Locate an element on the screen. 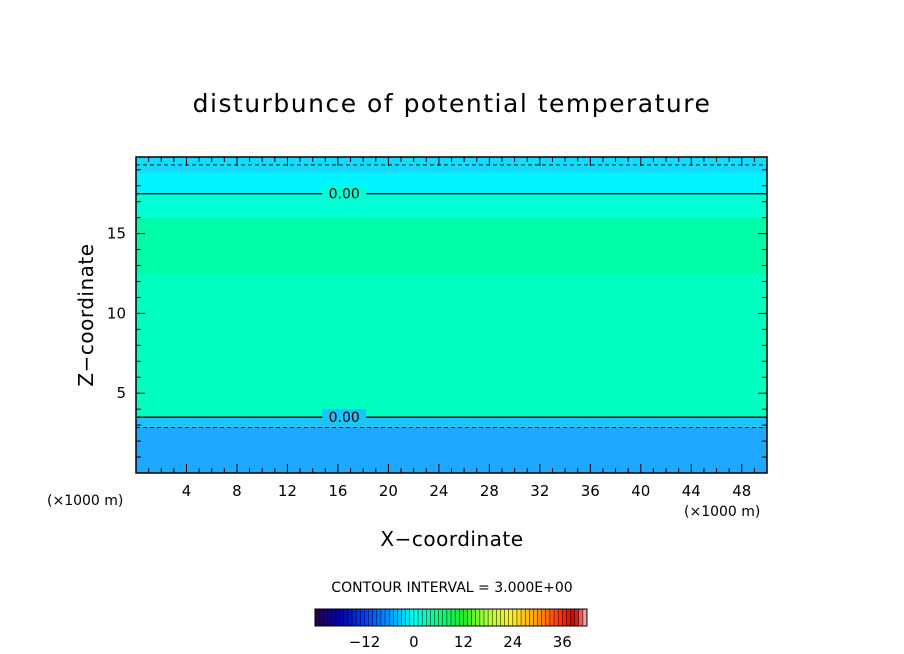 Image resolution: width=904 pixels, height=654 pixels. colorbar is located at coordinates (451, 617).